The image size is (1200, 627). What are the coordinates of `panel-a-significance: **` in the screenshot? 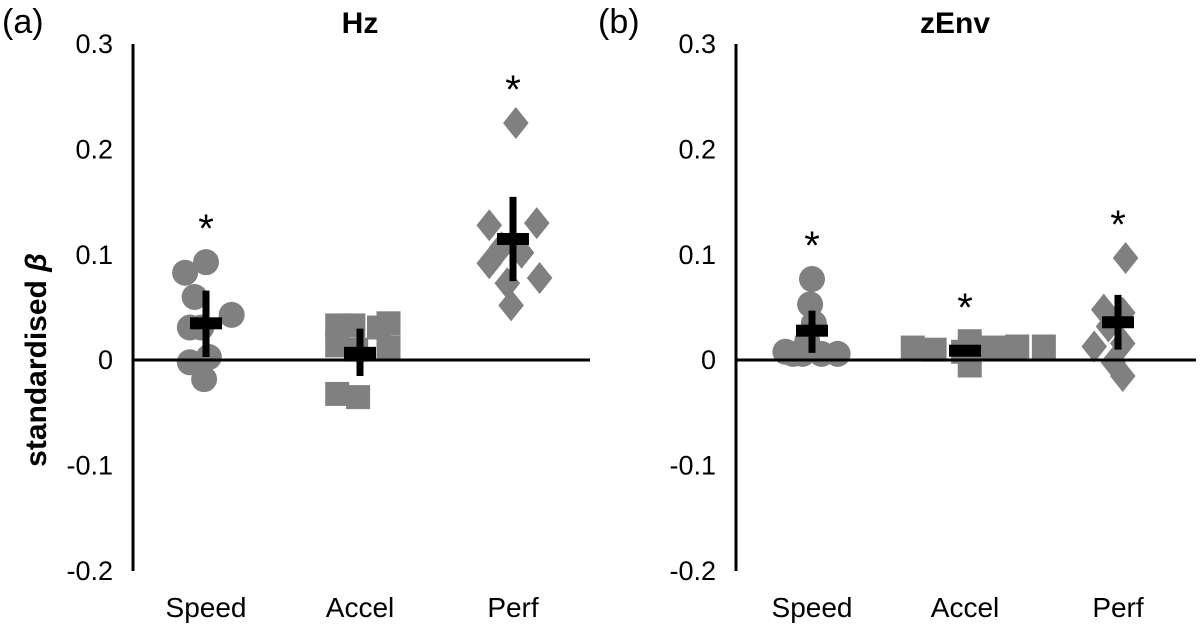 It's located at (359, 159).